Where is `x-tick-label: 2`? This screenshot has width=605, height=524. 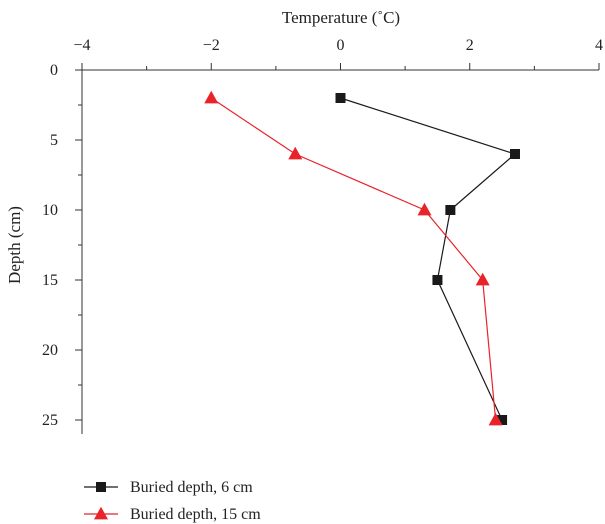
x-tick-label: 2 is located at coordinates (470, 45).